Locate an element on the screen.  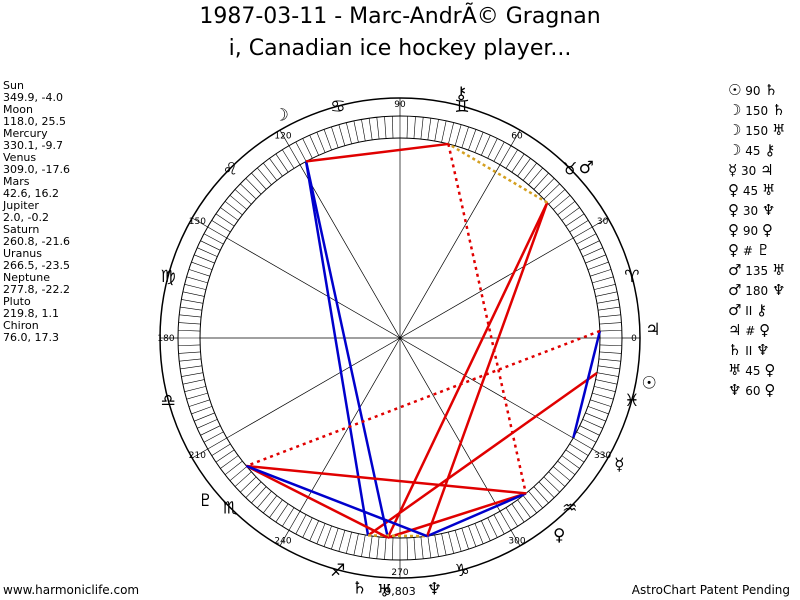
aspect-angle: 180 is located at coordinates (756, 291).